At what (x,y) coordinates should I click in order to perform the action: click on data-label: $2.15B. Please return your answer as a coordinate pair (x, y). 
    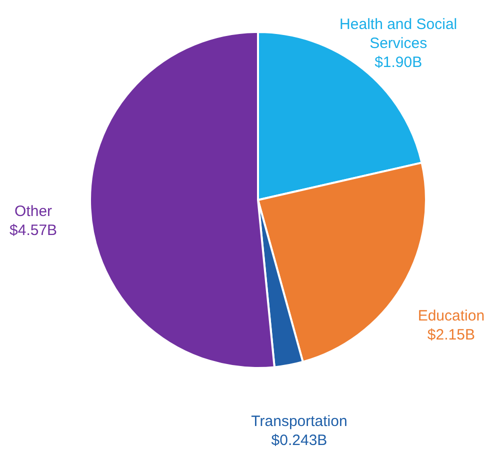
    Looking at the image, I should click on (451, 335).